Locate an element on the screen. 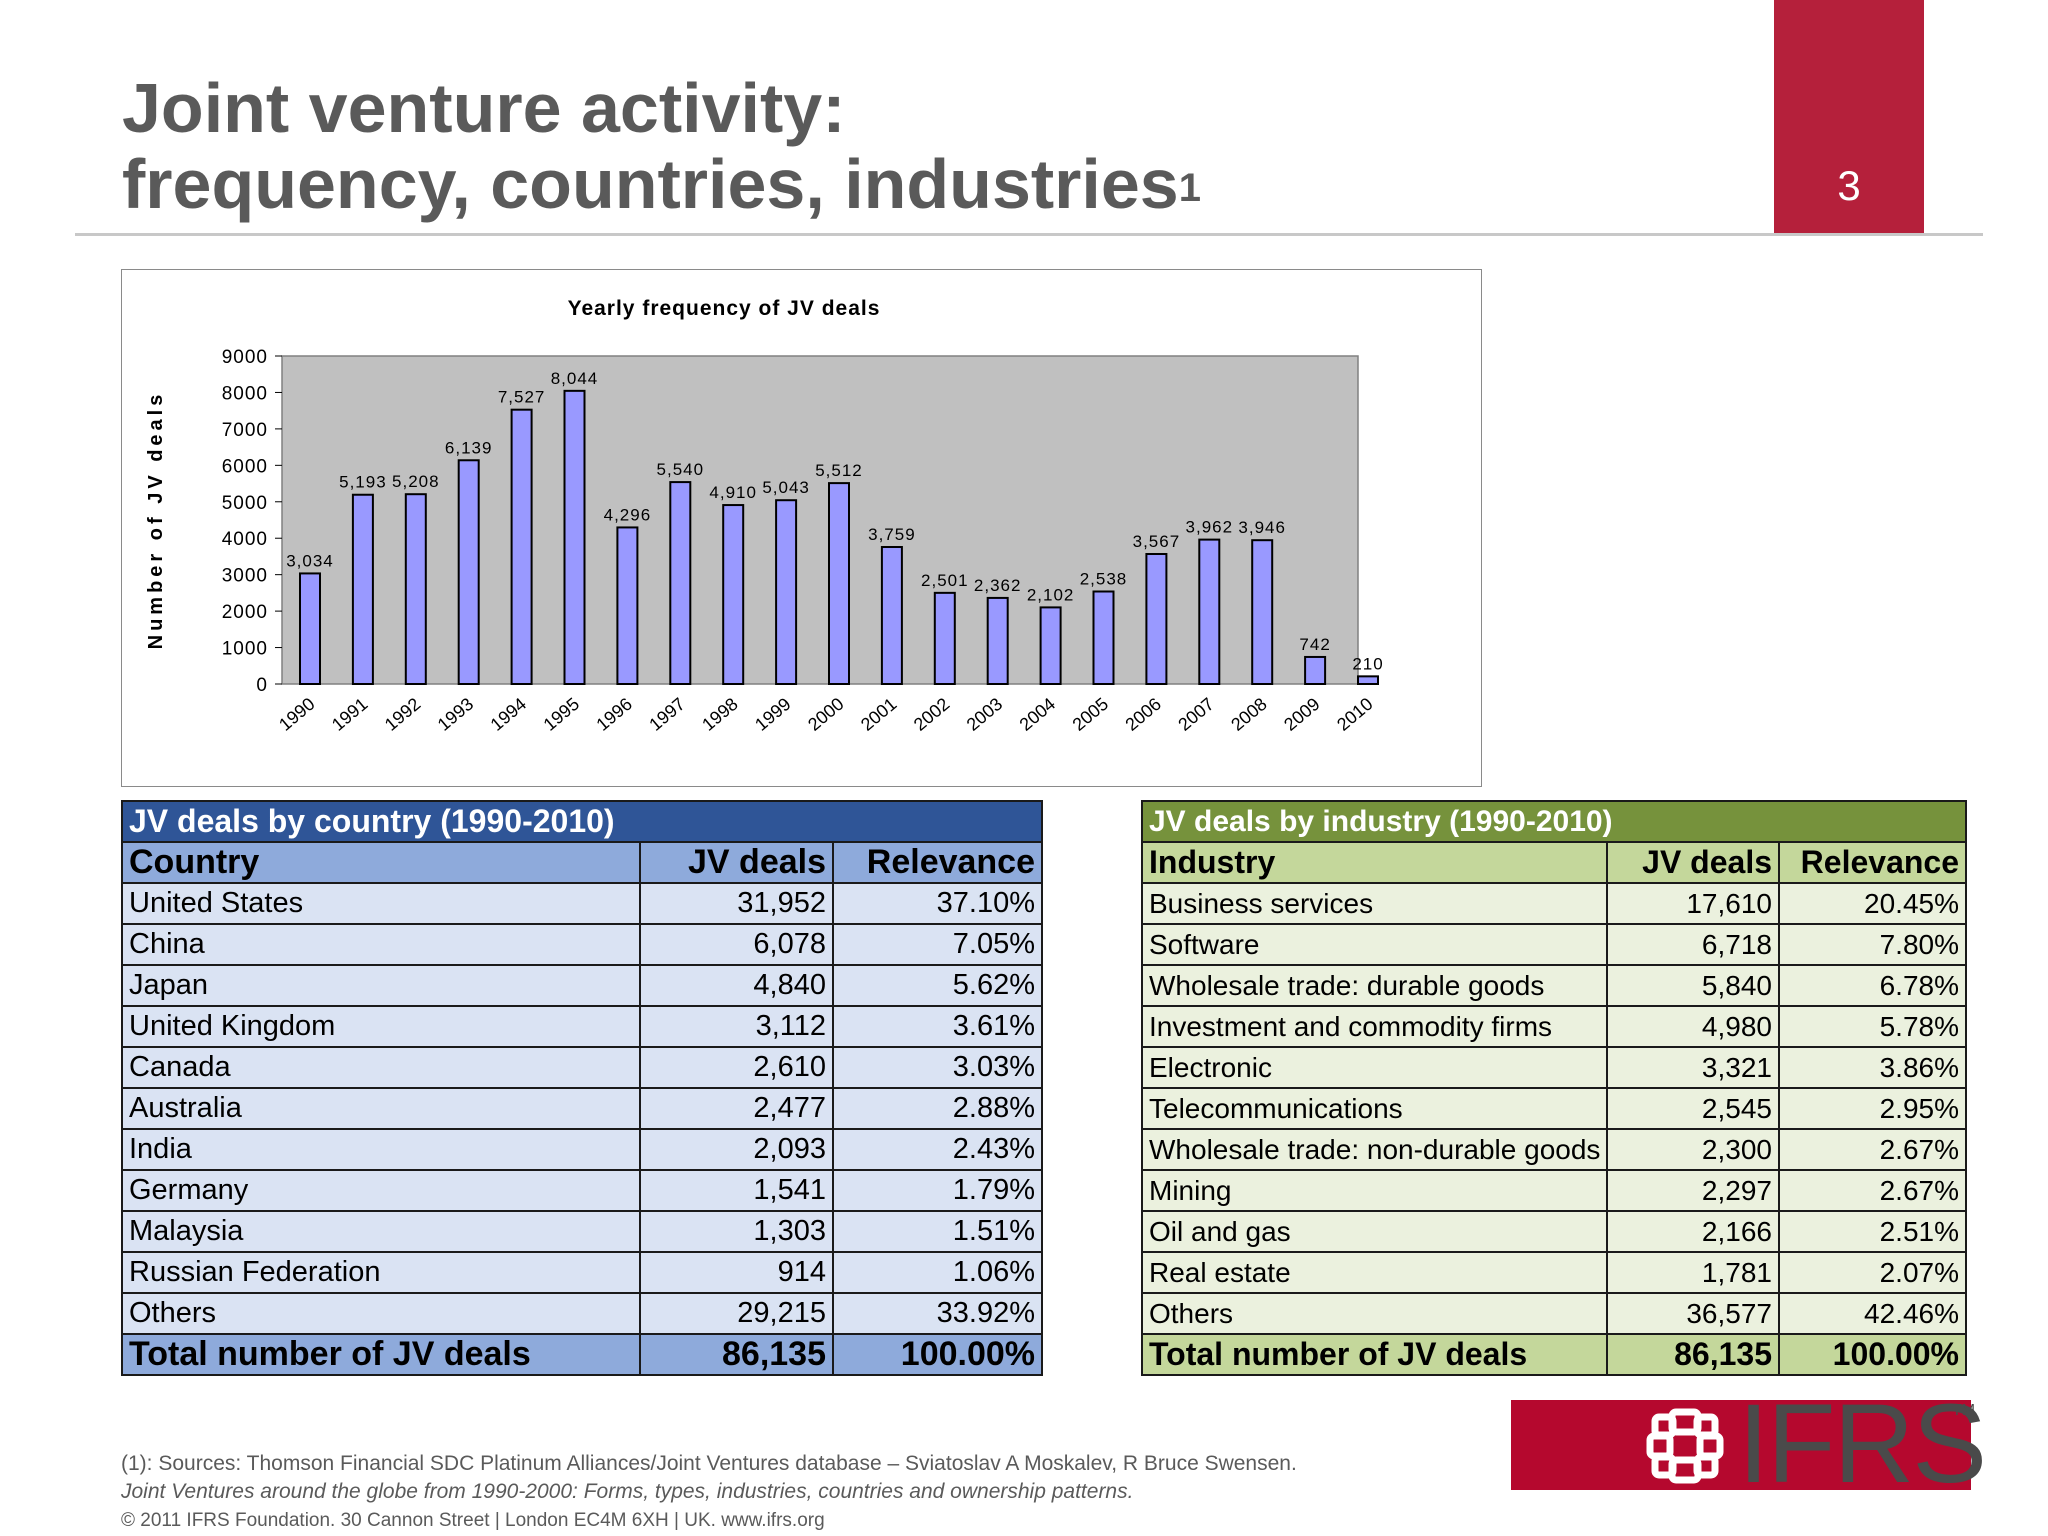 Image resolution: width=2048 pixels, height=1536 pixels. data-label: 5,512 is located at coordinates (839, 470).